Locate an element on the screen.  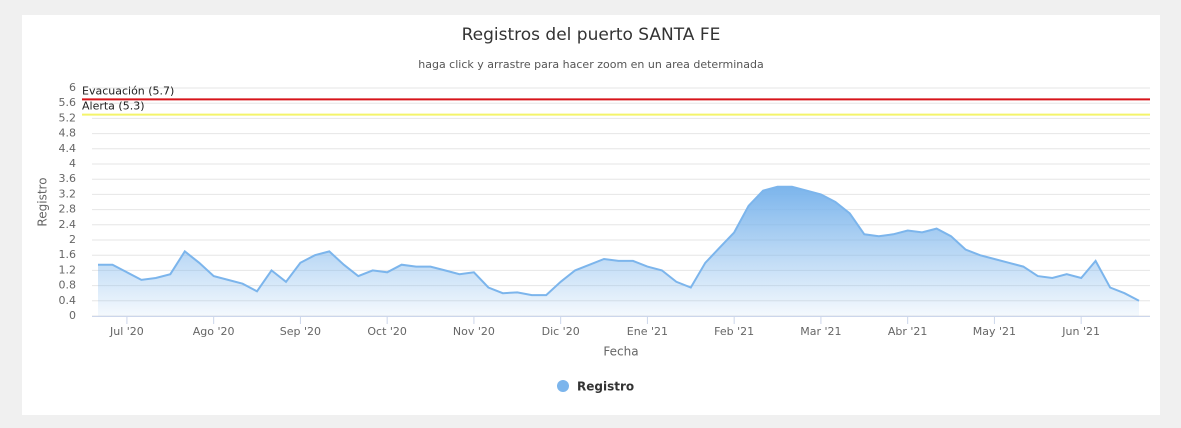
y-tick-label: 0.8 is located at coordinates (68, 285).